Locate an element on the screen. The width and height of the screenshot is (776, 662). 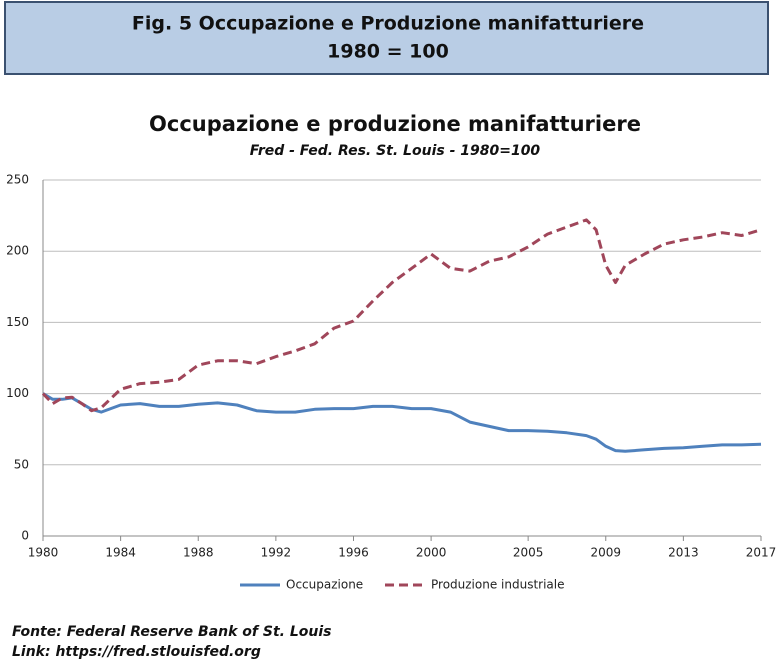
y-tick-label: 250 is located at coordinates (17, 180).